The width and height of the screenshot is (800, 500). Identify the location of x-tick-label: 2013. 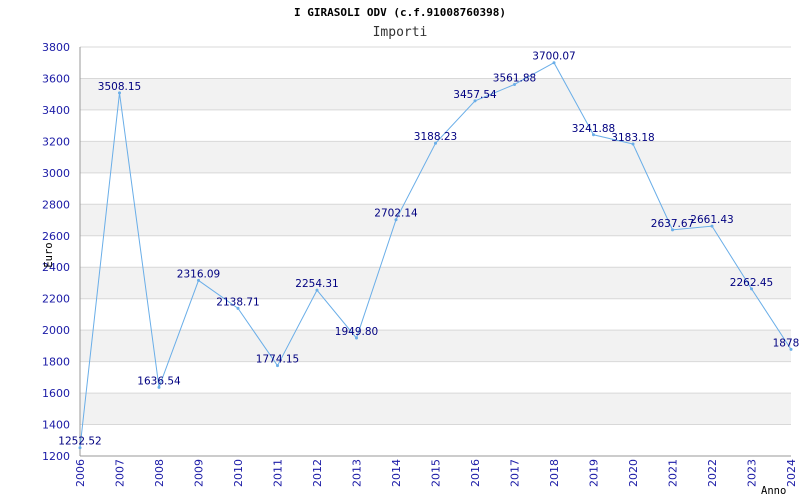
(357, 473).